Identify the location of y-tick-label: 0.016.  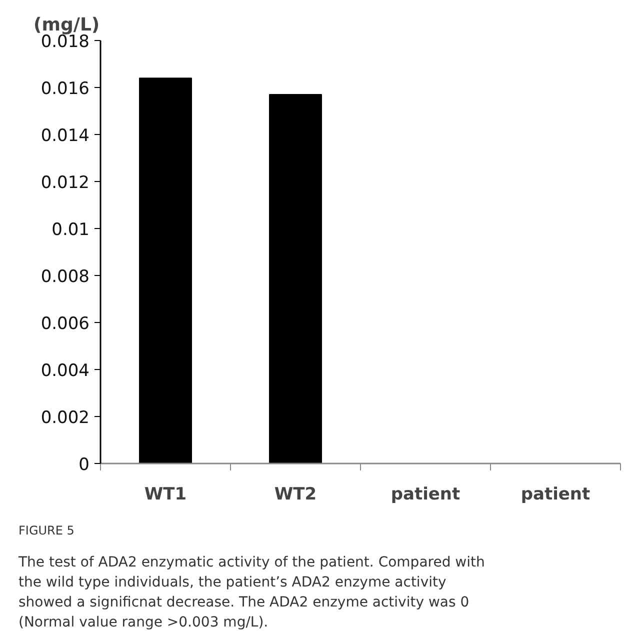
(65, 89).